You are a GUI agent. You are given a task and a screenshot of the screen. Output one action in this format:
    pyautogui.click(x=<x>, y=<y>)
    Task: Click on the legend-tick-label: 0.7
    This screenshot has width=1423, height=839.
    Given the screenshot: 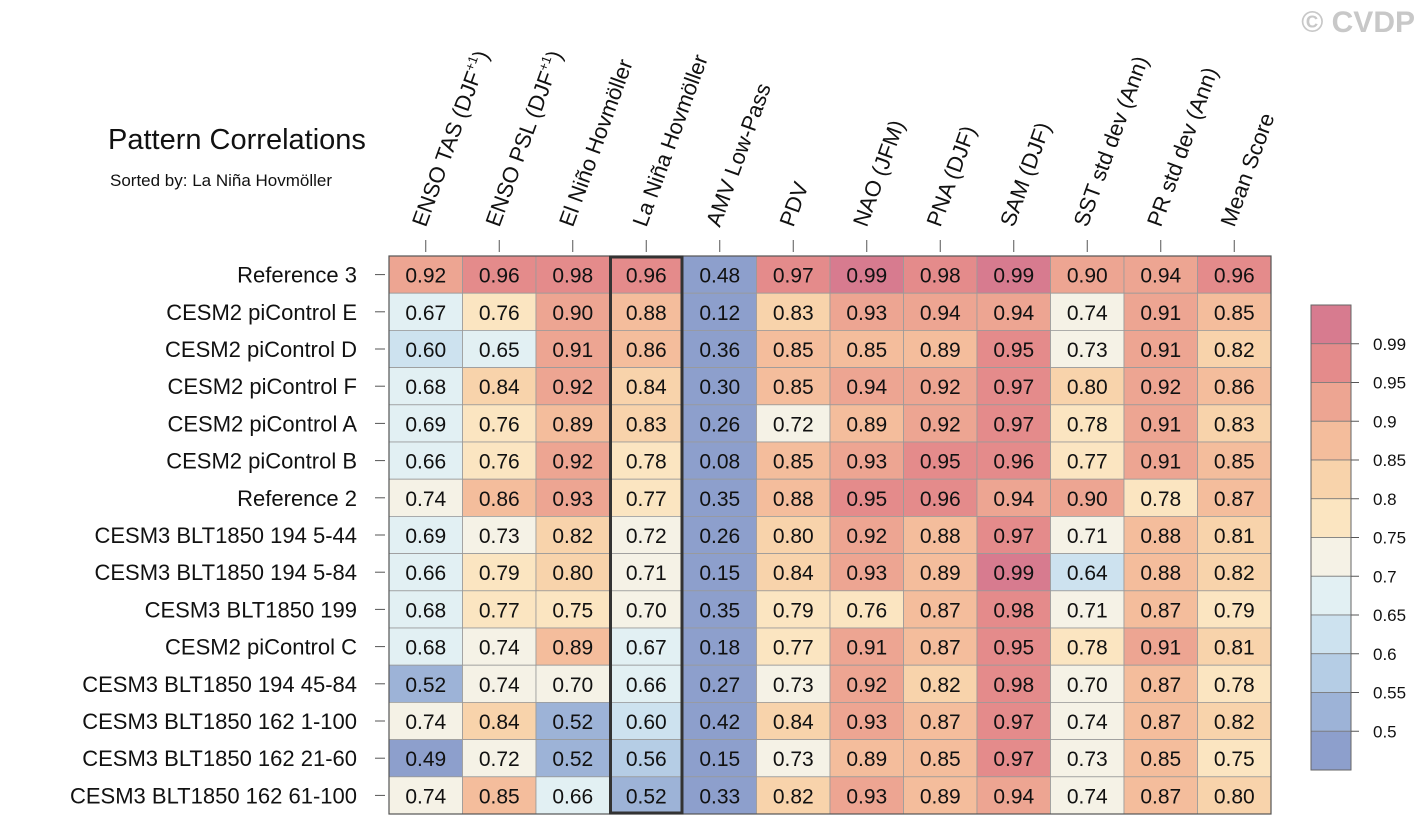 What is the action you would take?
    pyautogui.click(x=1385, y=576)
    